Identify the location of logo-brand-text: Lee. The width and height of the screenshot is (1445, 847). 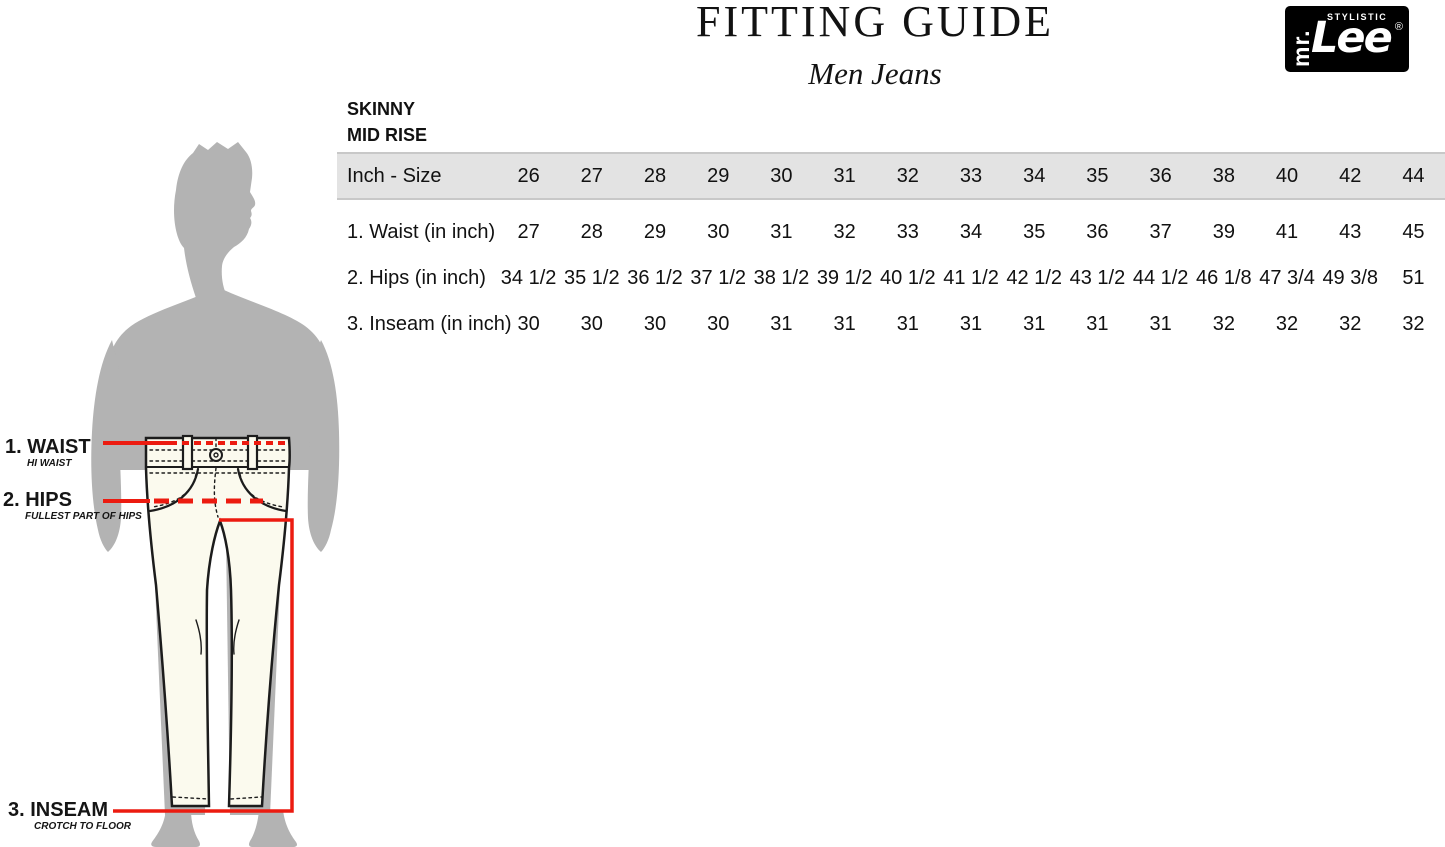
(1352, 38).